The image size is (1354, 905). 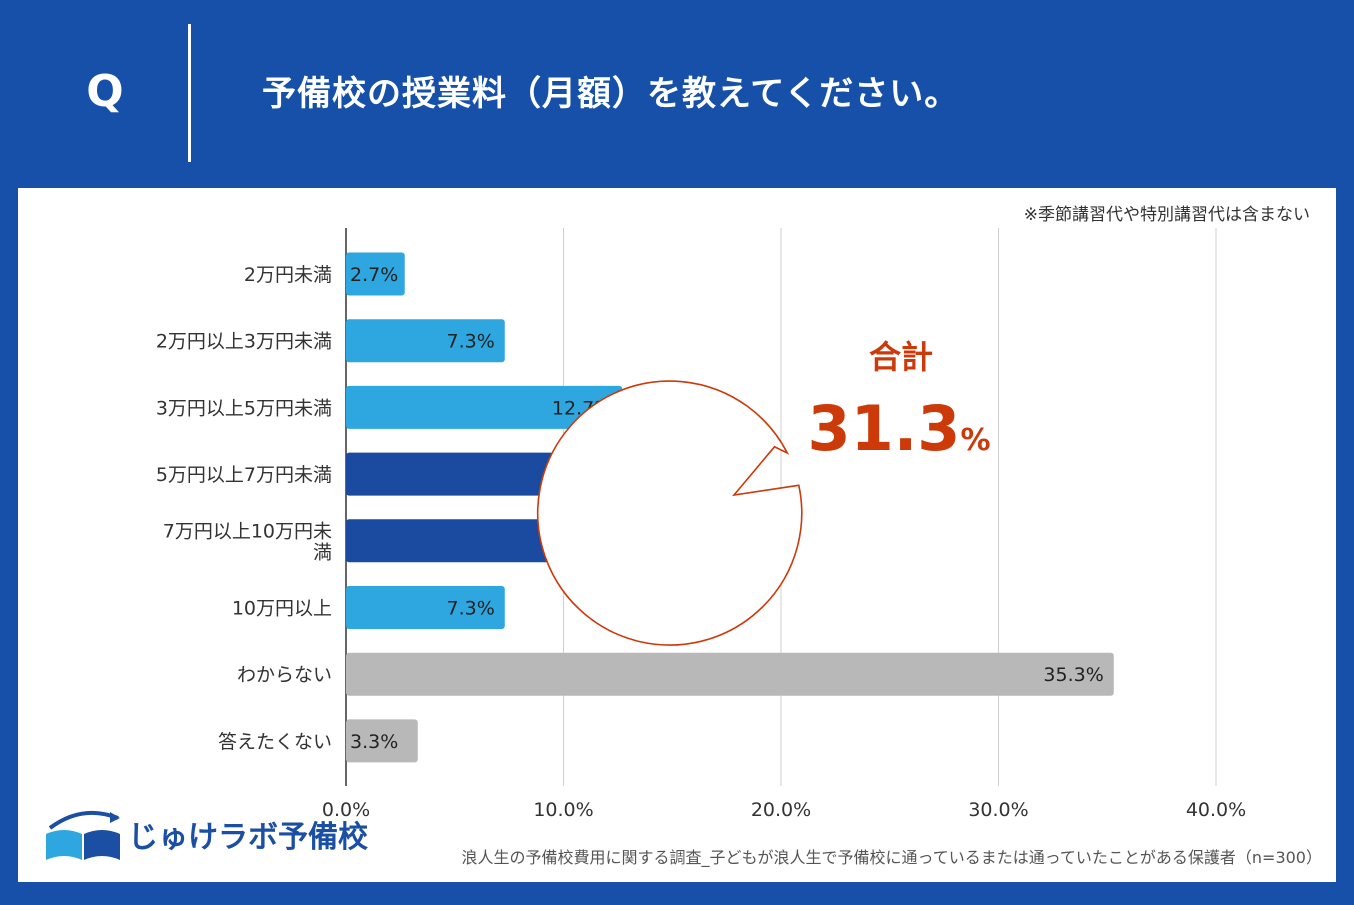 What do you see at coordinates (288, 275) in the screenshot?
I see `category-label: 2万円未満` at bounding box center [288, 275].